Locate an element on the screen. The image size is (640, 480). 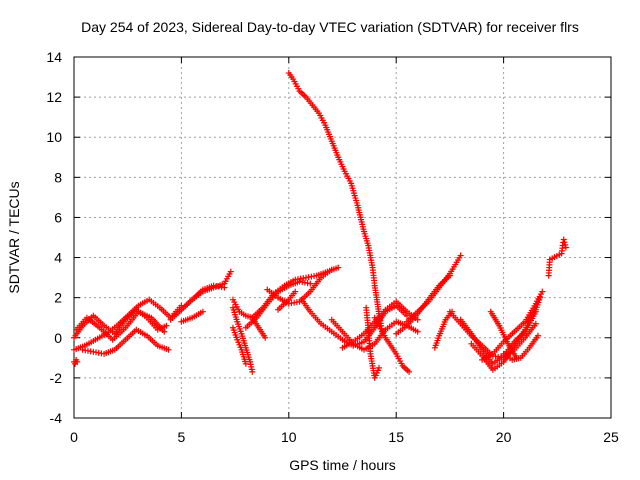
x-tick-label: 25 is located at coordinates (611, 437).